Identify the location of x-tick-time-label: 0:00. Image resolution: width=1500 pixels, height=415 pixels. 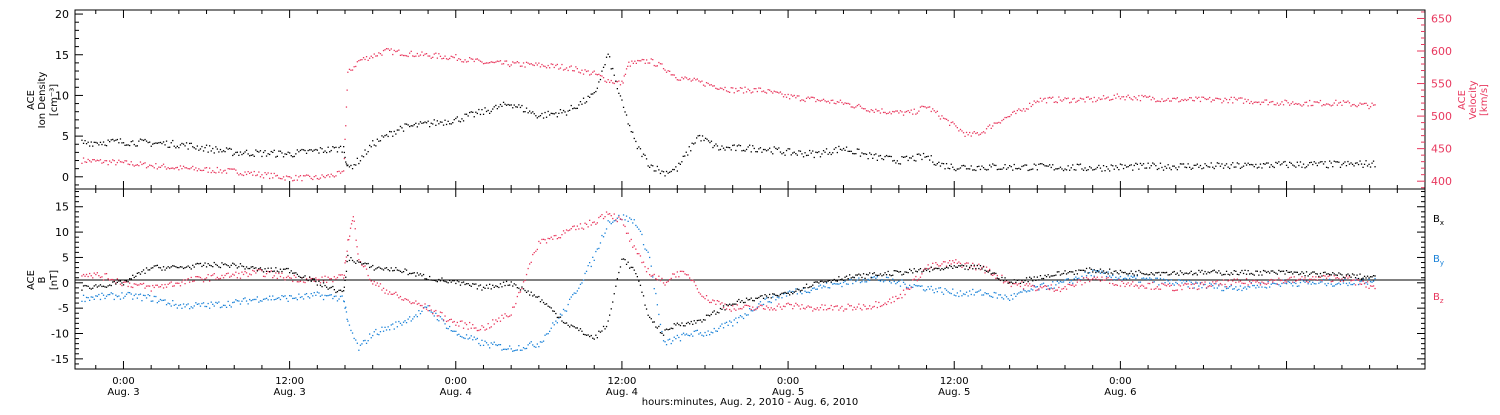
(788, 381).